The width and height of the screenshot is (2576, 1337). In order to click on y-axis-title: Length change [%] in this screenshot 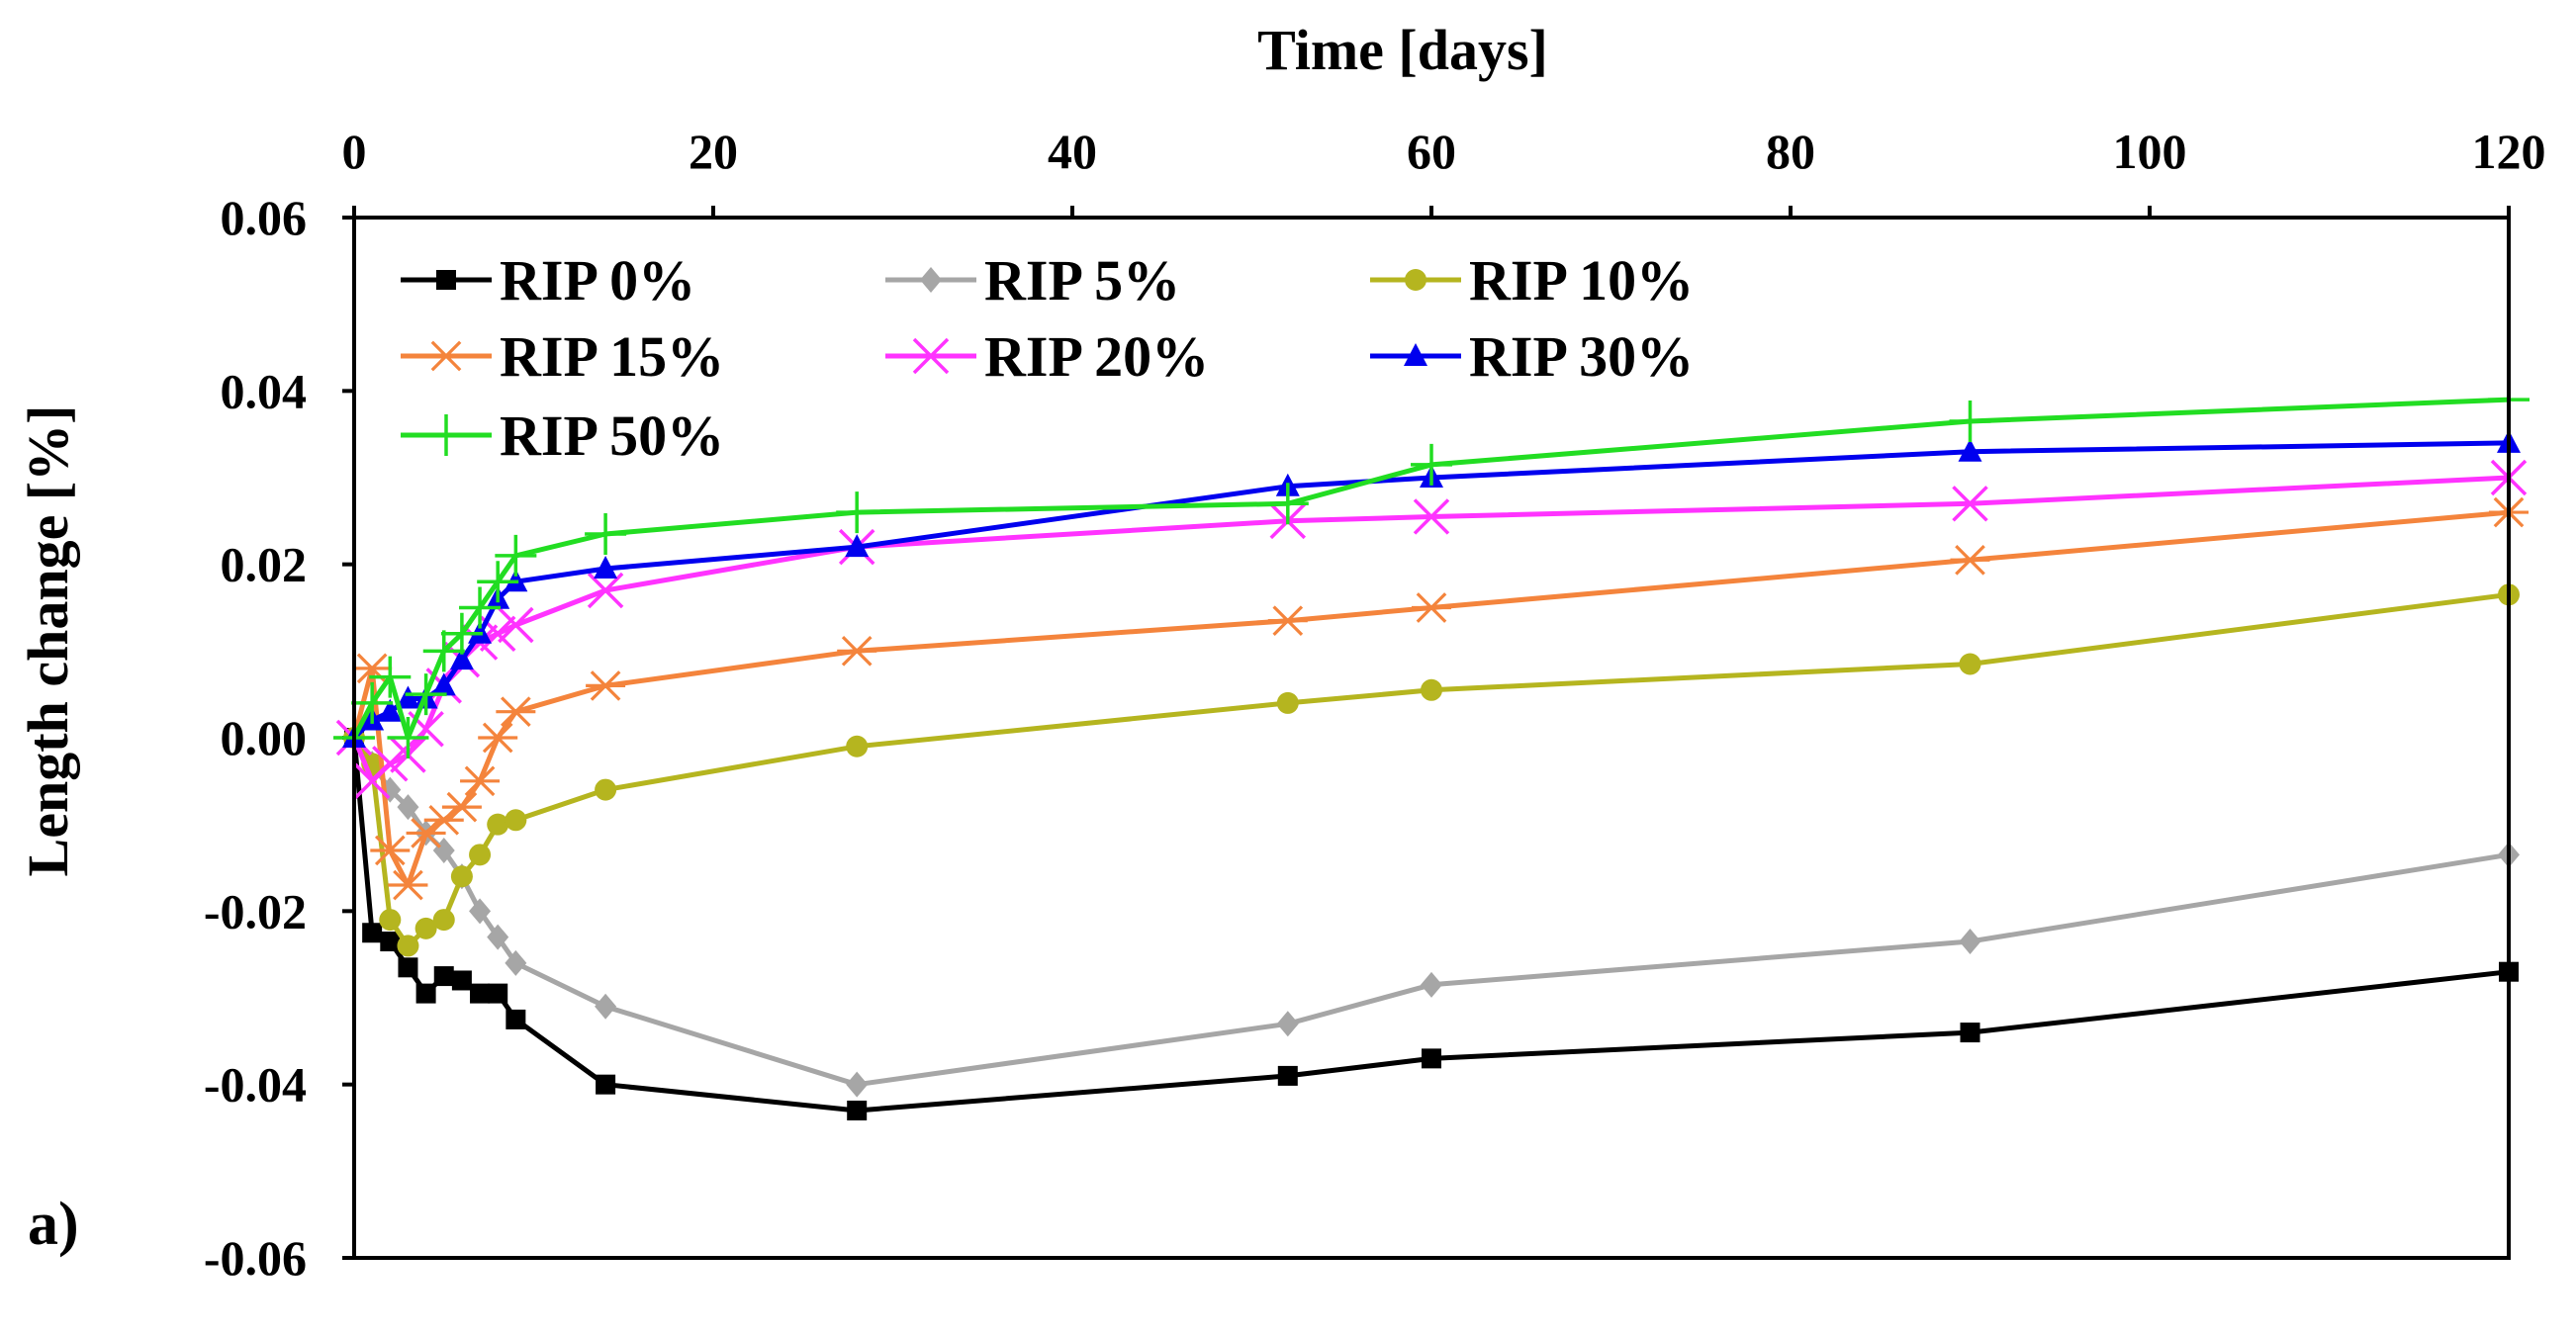, I will do `click(48, 641)`.